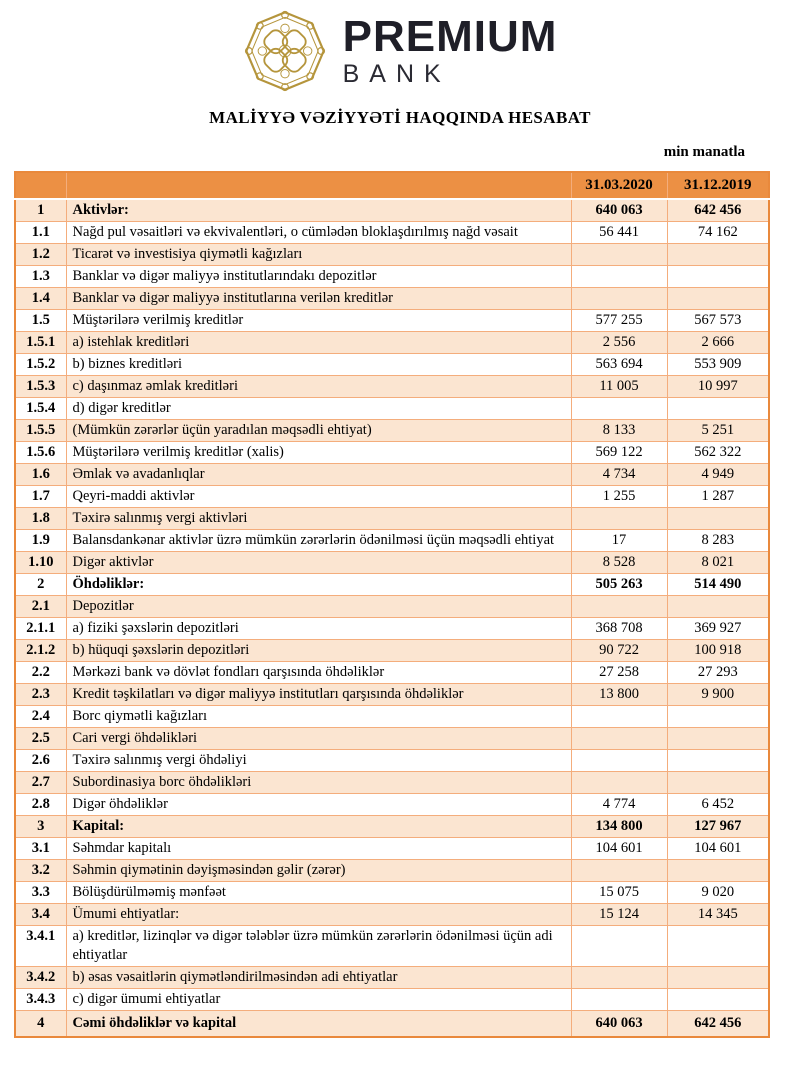 The image size is (800, 1084). What do you see at coordinates (284, 51) in the screenshot?
I see `ornamental-knot-icon` at bounding box center [284, 51].